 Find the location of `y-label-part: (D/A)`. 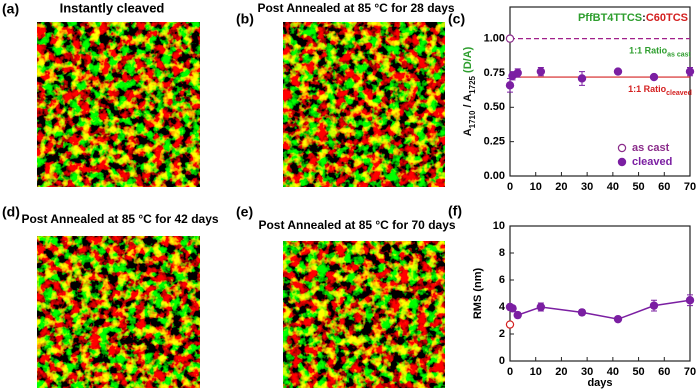

y-label-part: (D/A) is located at coordinates (468, 61).